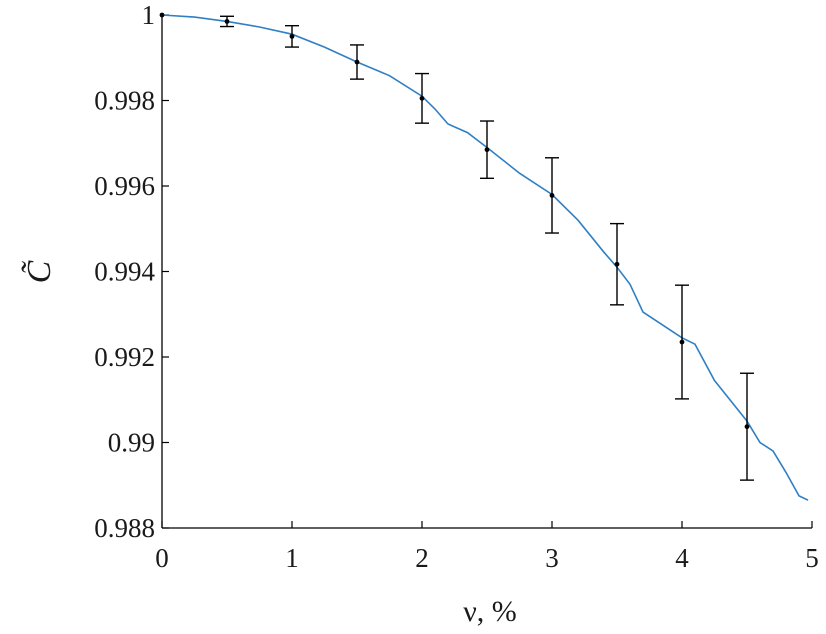 This screenshot has width=826, height=634. What do you see at coordinates (552, 558) in the screenshot?
I see `x-tick-label: 3` at bounding box center [552, 558].